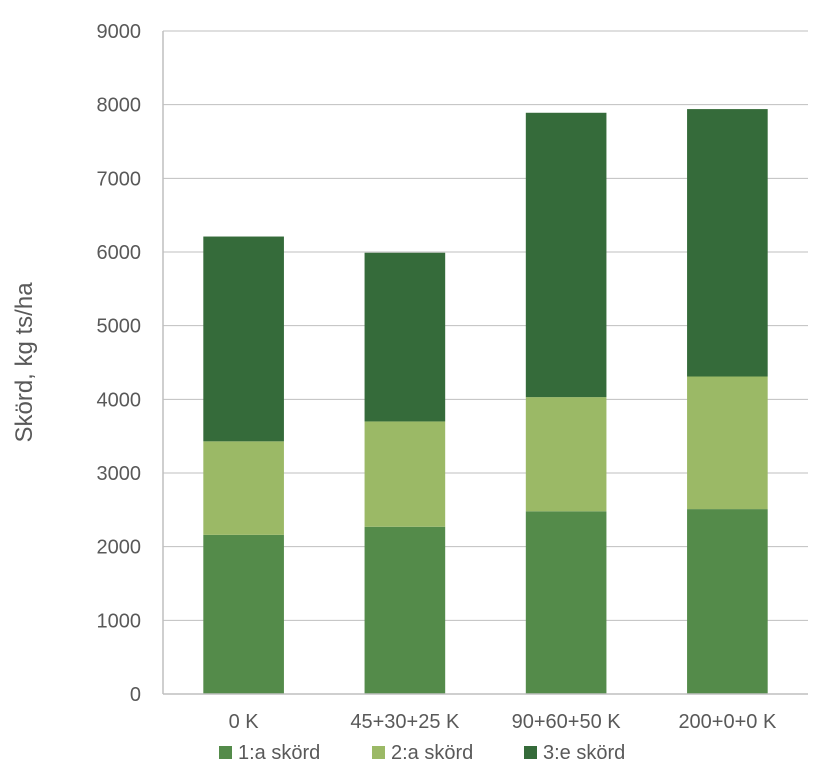  I want to click on x-tick-label: 200+0+0 K, so click(727, 722).